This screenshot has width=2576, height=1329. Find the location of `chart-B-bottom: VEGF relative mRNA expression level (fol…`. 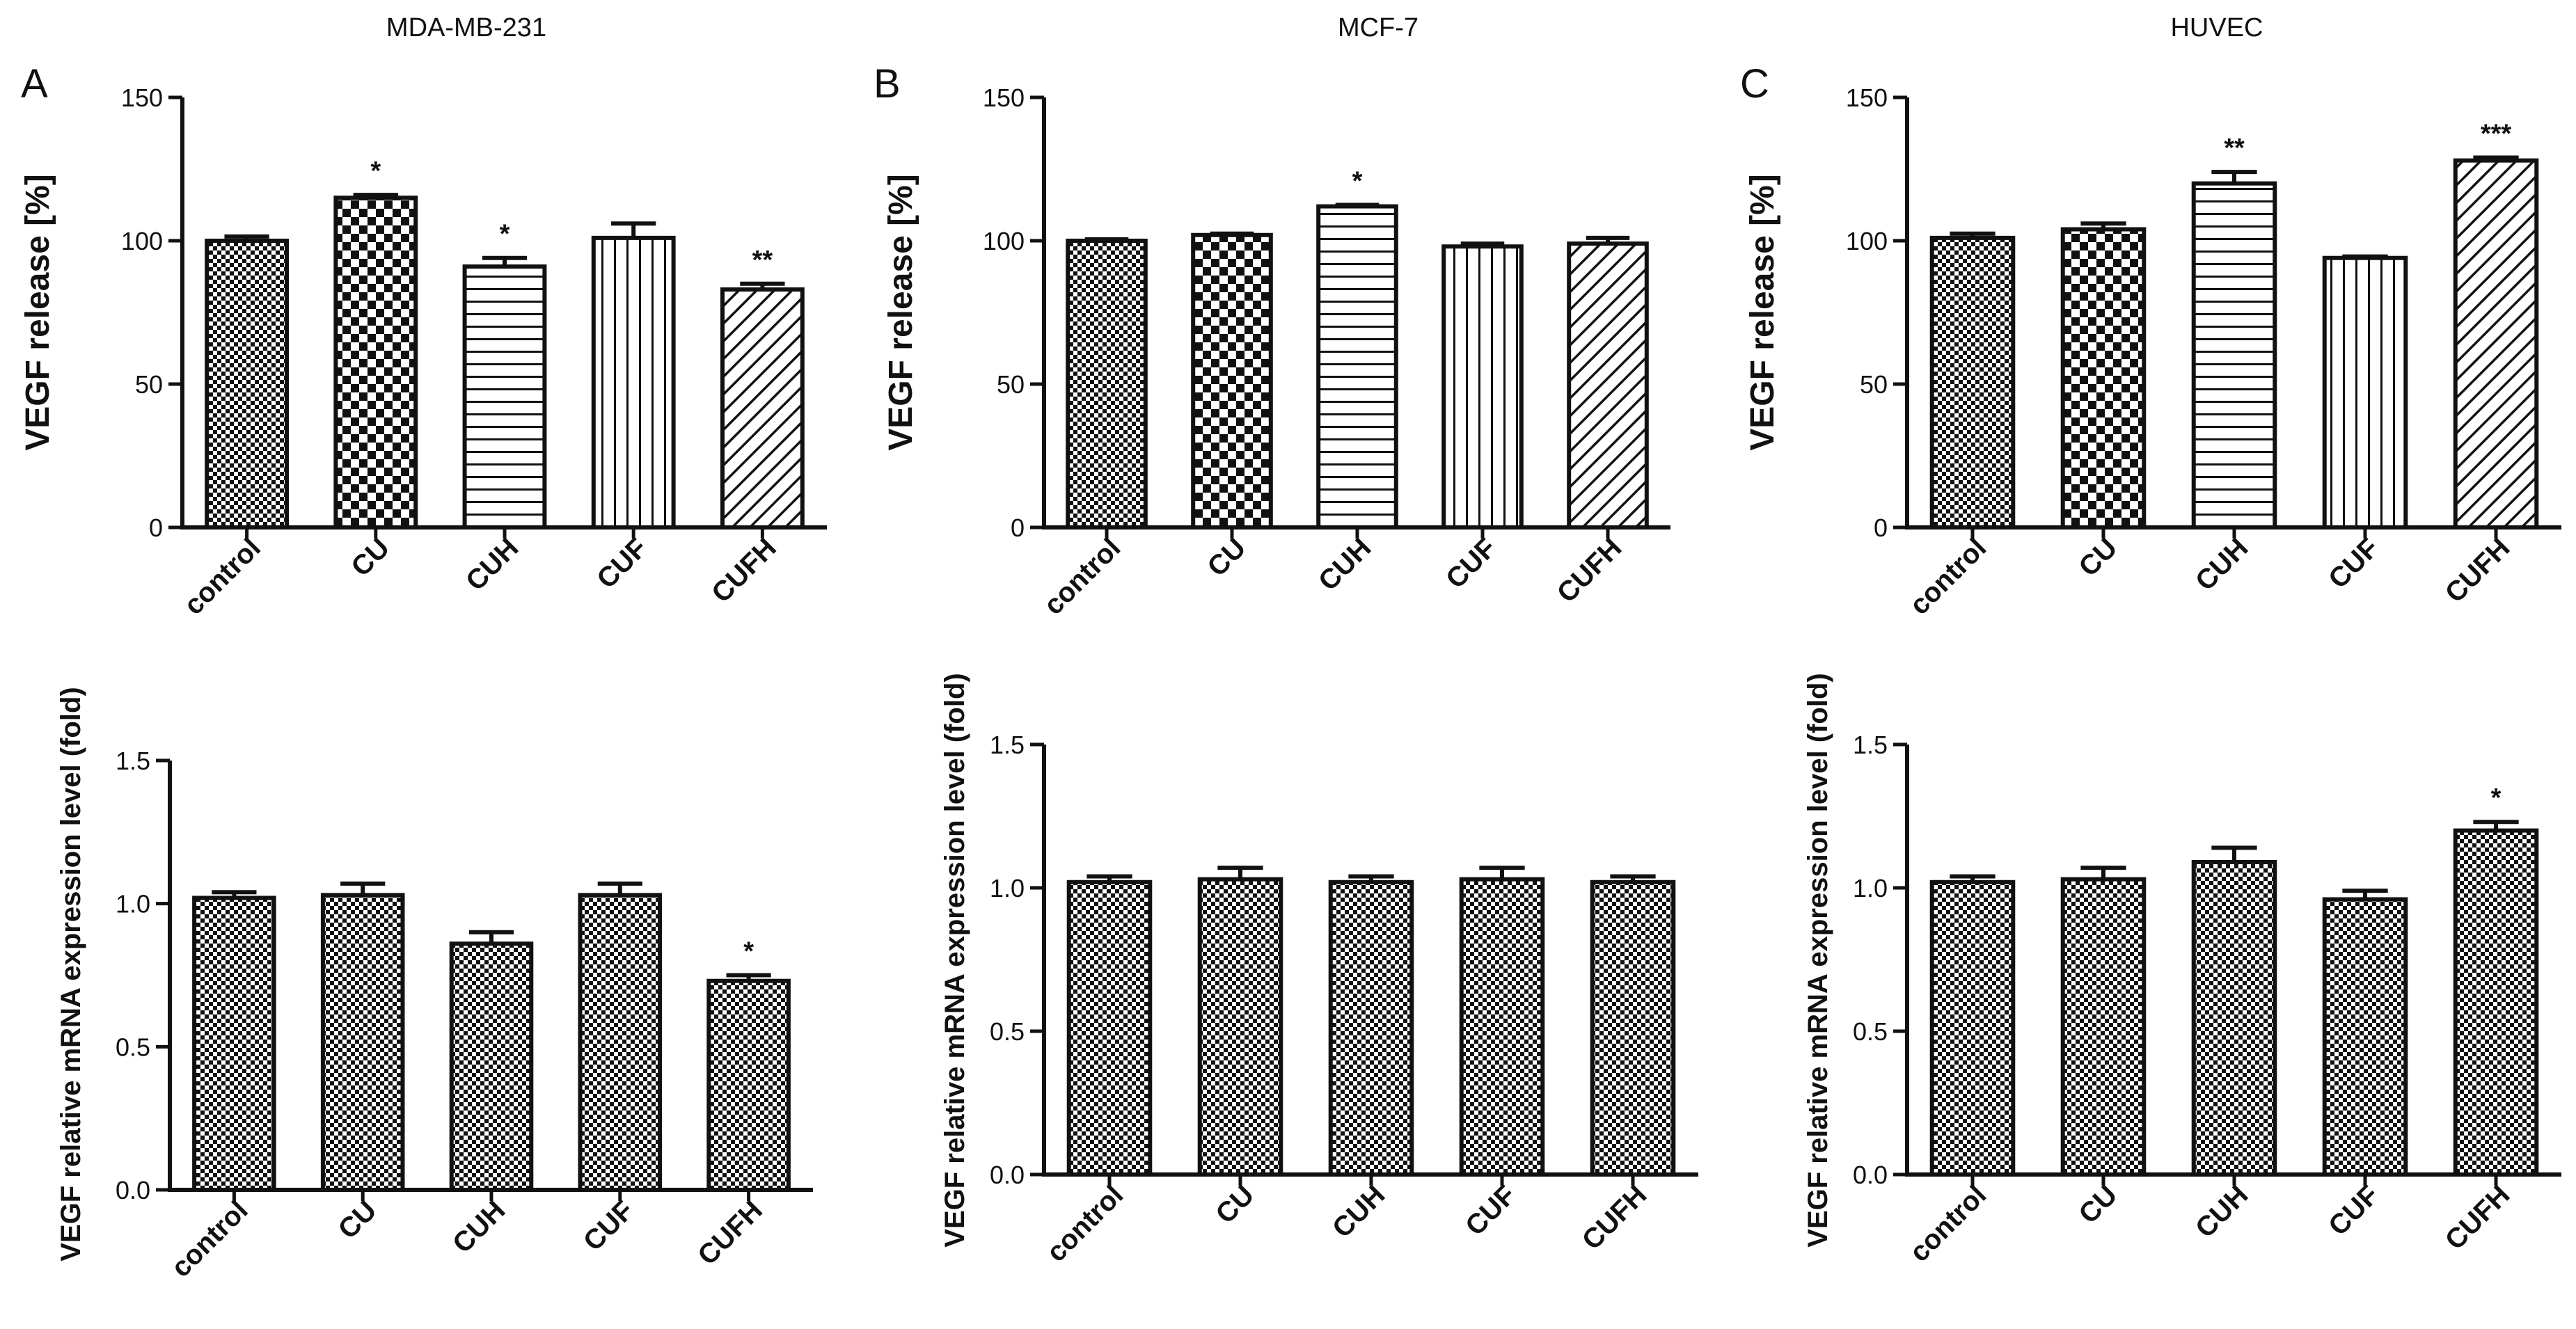

chart-B-bottom: VEGF relative mRNA expression level (fol… is located at coordinates (1319, 970).